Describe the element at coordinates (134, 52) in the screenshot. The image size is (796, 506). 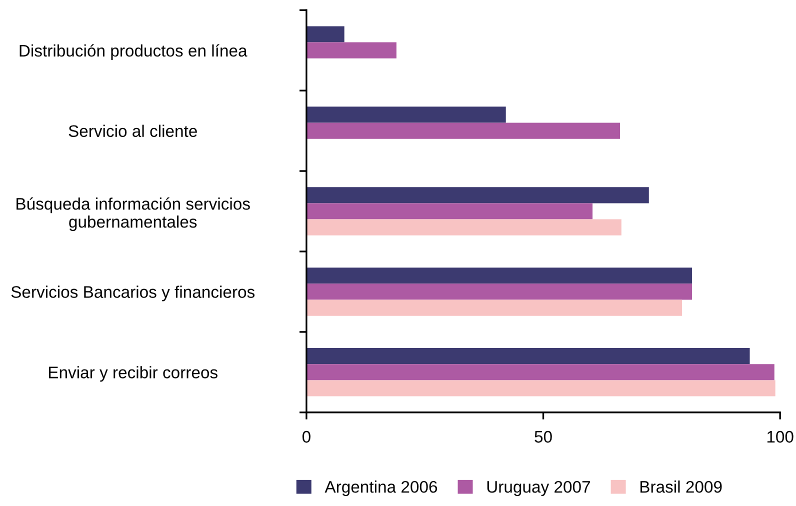
I see `y-tick-label: Distribución productos en línea` at that location.